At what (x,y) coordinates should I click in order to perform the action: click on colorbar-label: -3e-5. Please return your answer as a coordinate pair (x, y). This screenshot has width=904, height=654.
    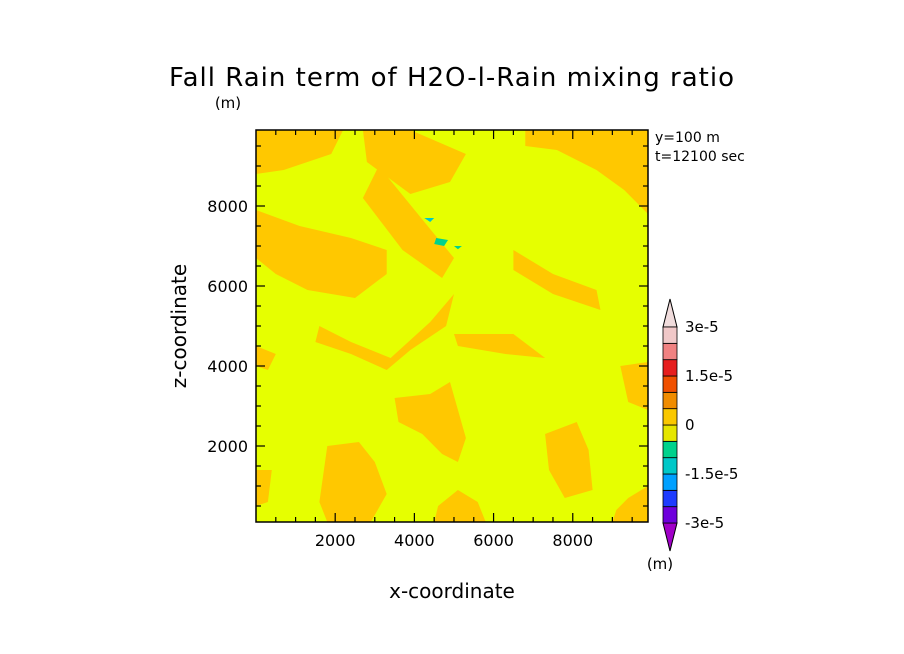
    Looking at the image, I should click on (704, 523).